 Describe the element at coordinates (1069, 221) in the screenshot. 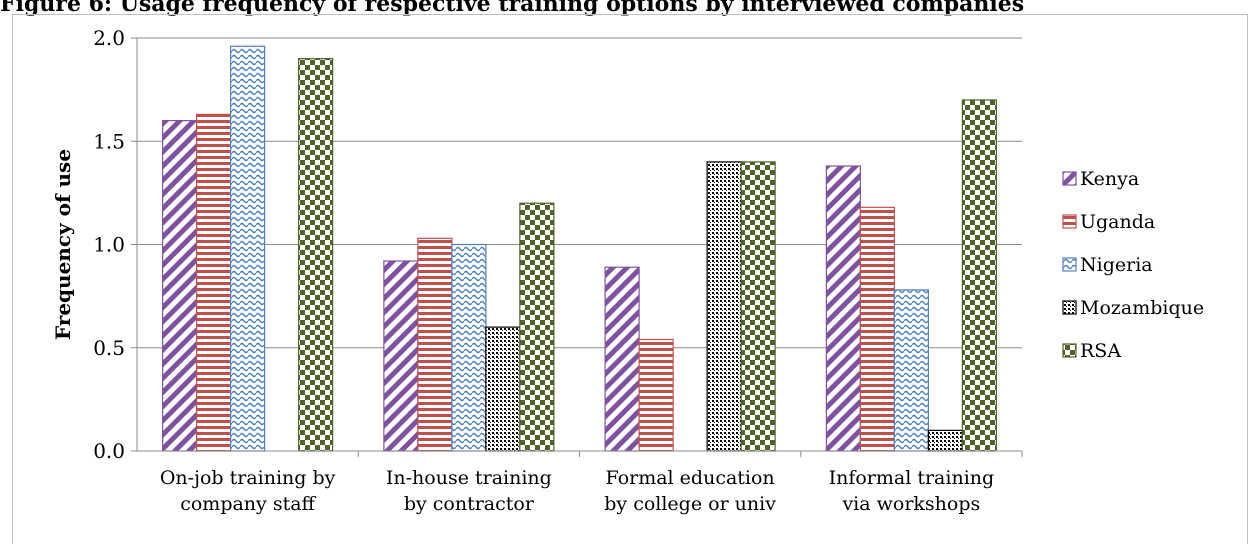

I see `legend-swatch-uganda` at that location.